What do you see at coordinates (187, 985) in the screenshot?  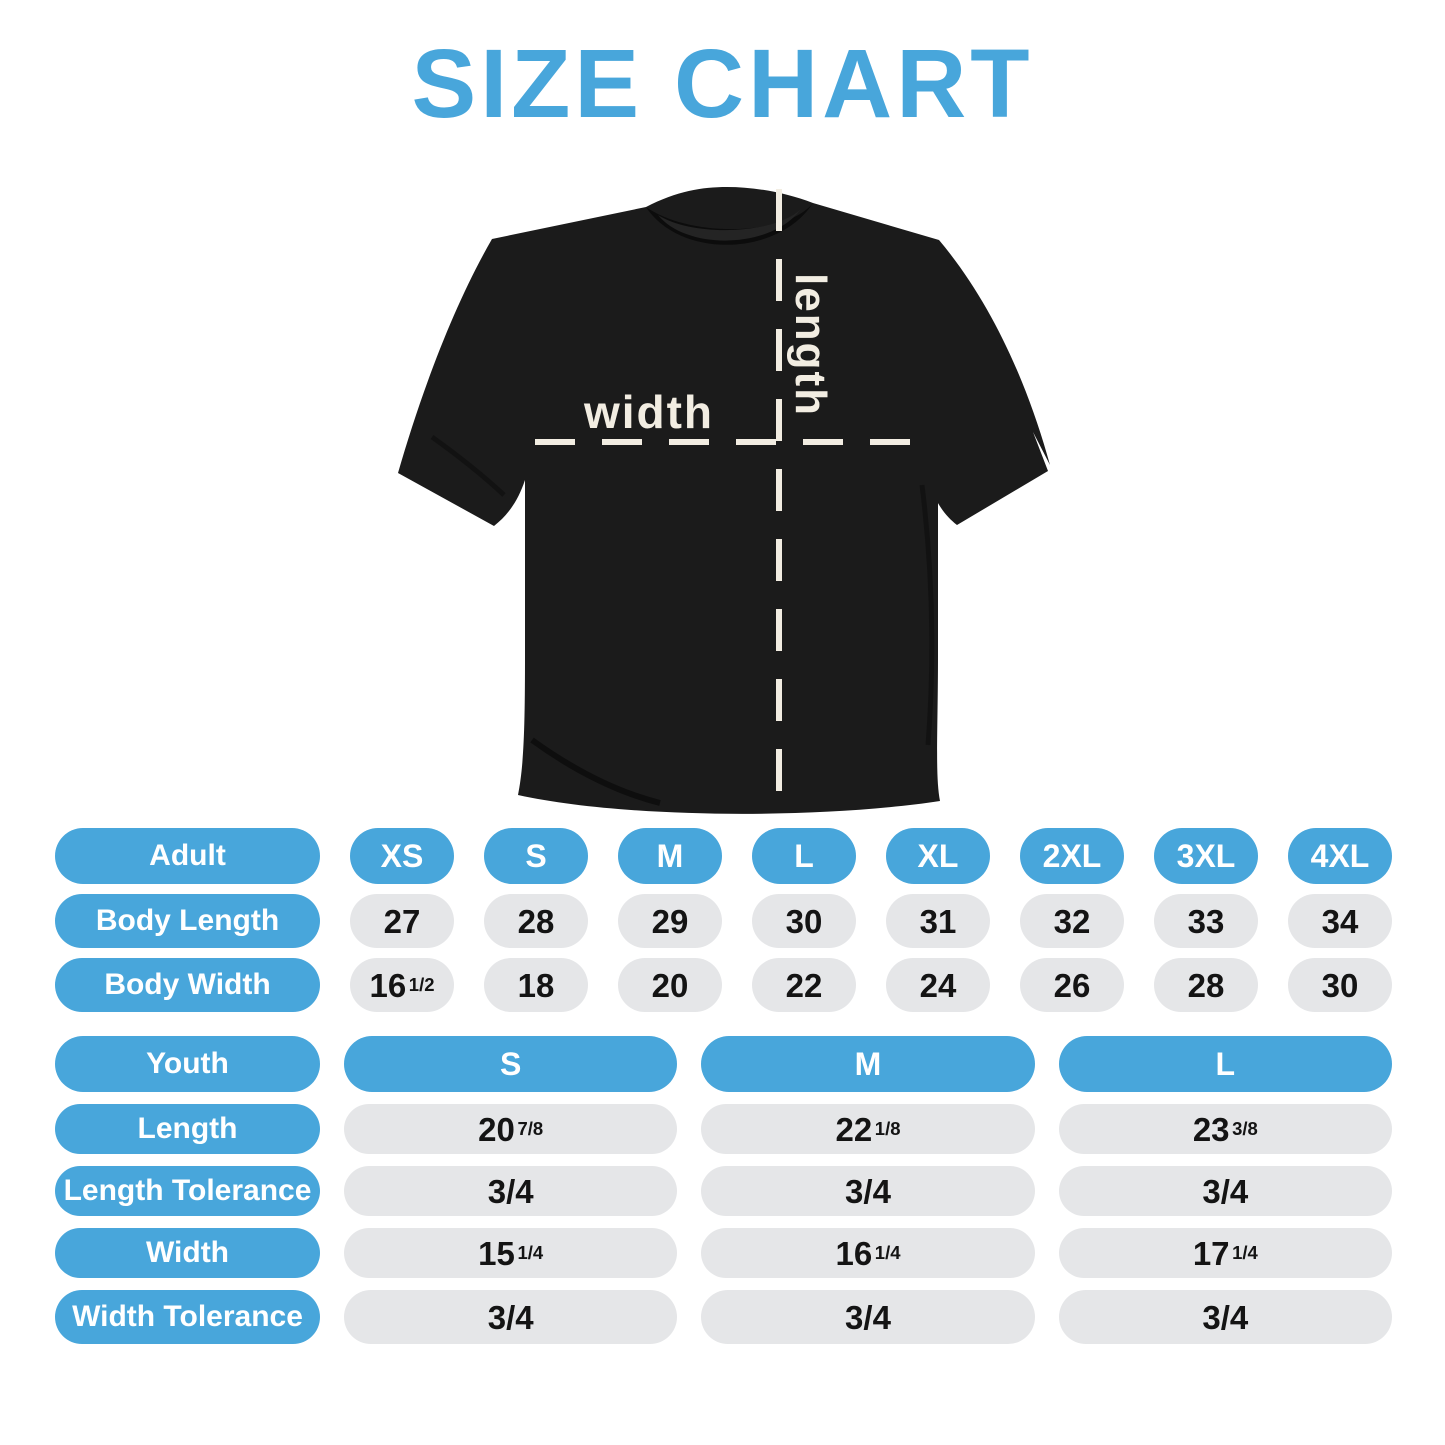 I see `body-width-row-label: Body Width` at bounding box center [187, 985].